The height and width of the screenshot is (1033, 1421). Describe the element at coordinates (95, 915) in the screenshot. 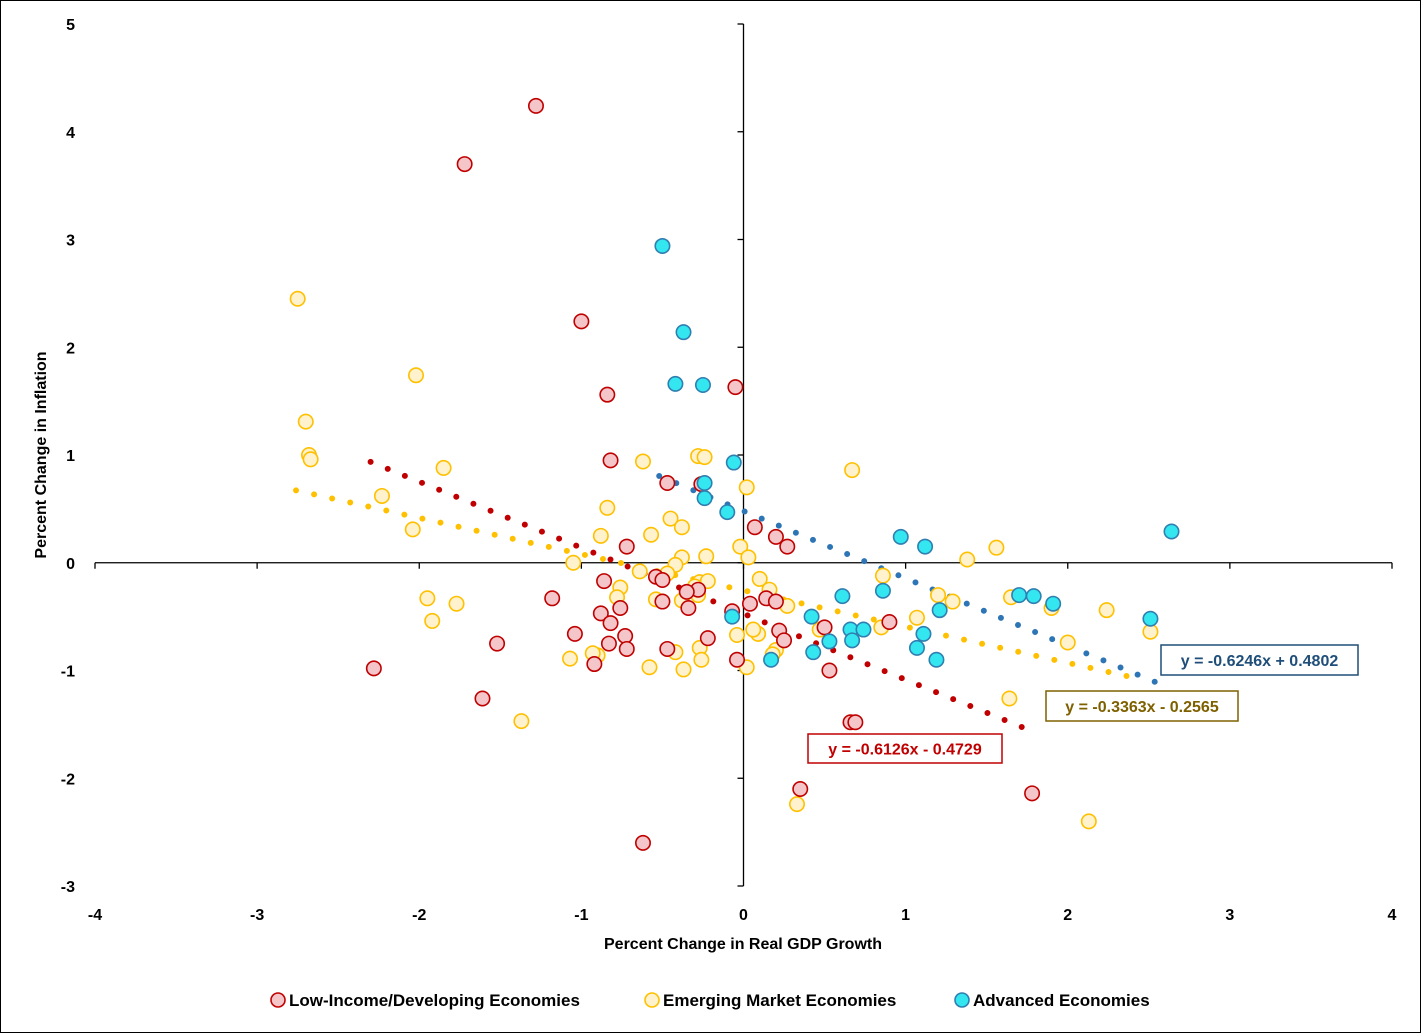

I see `x-tick-label: -4` at that location.